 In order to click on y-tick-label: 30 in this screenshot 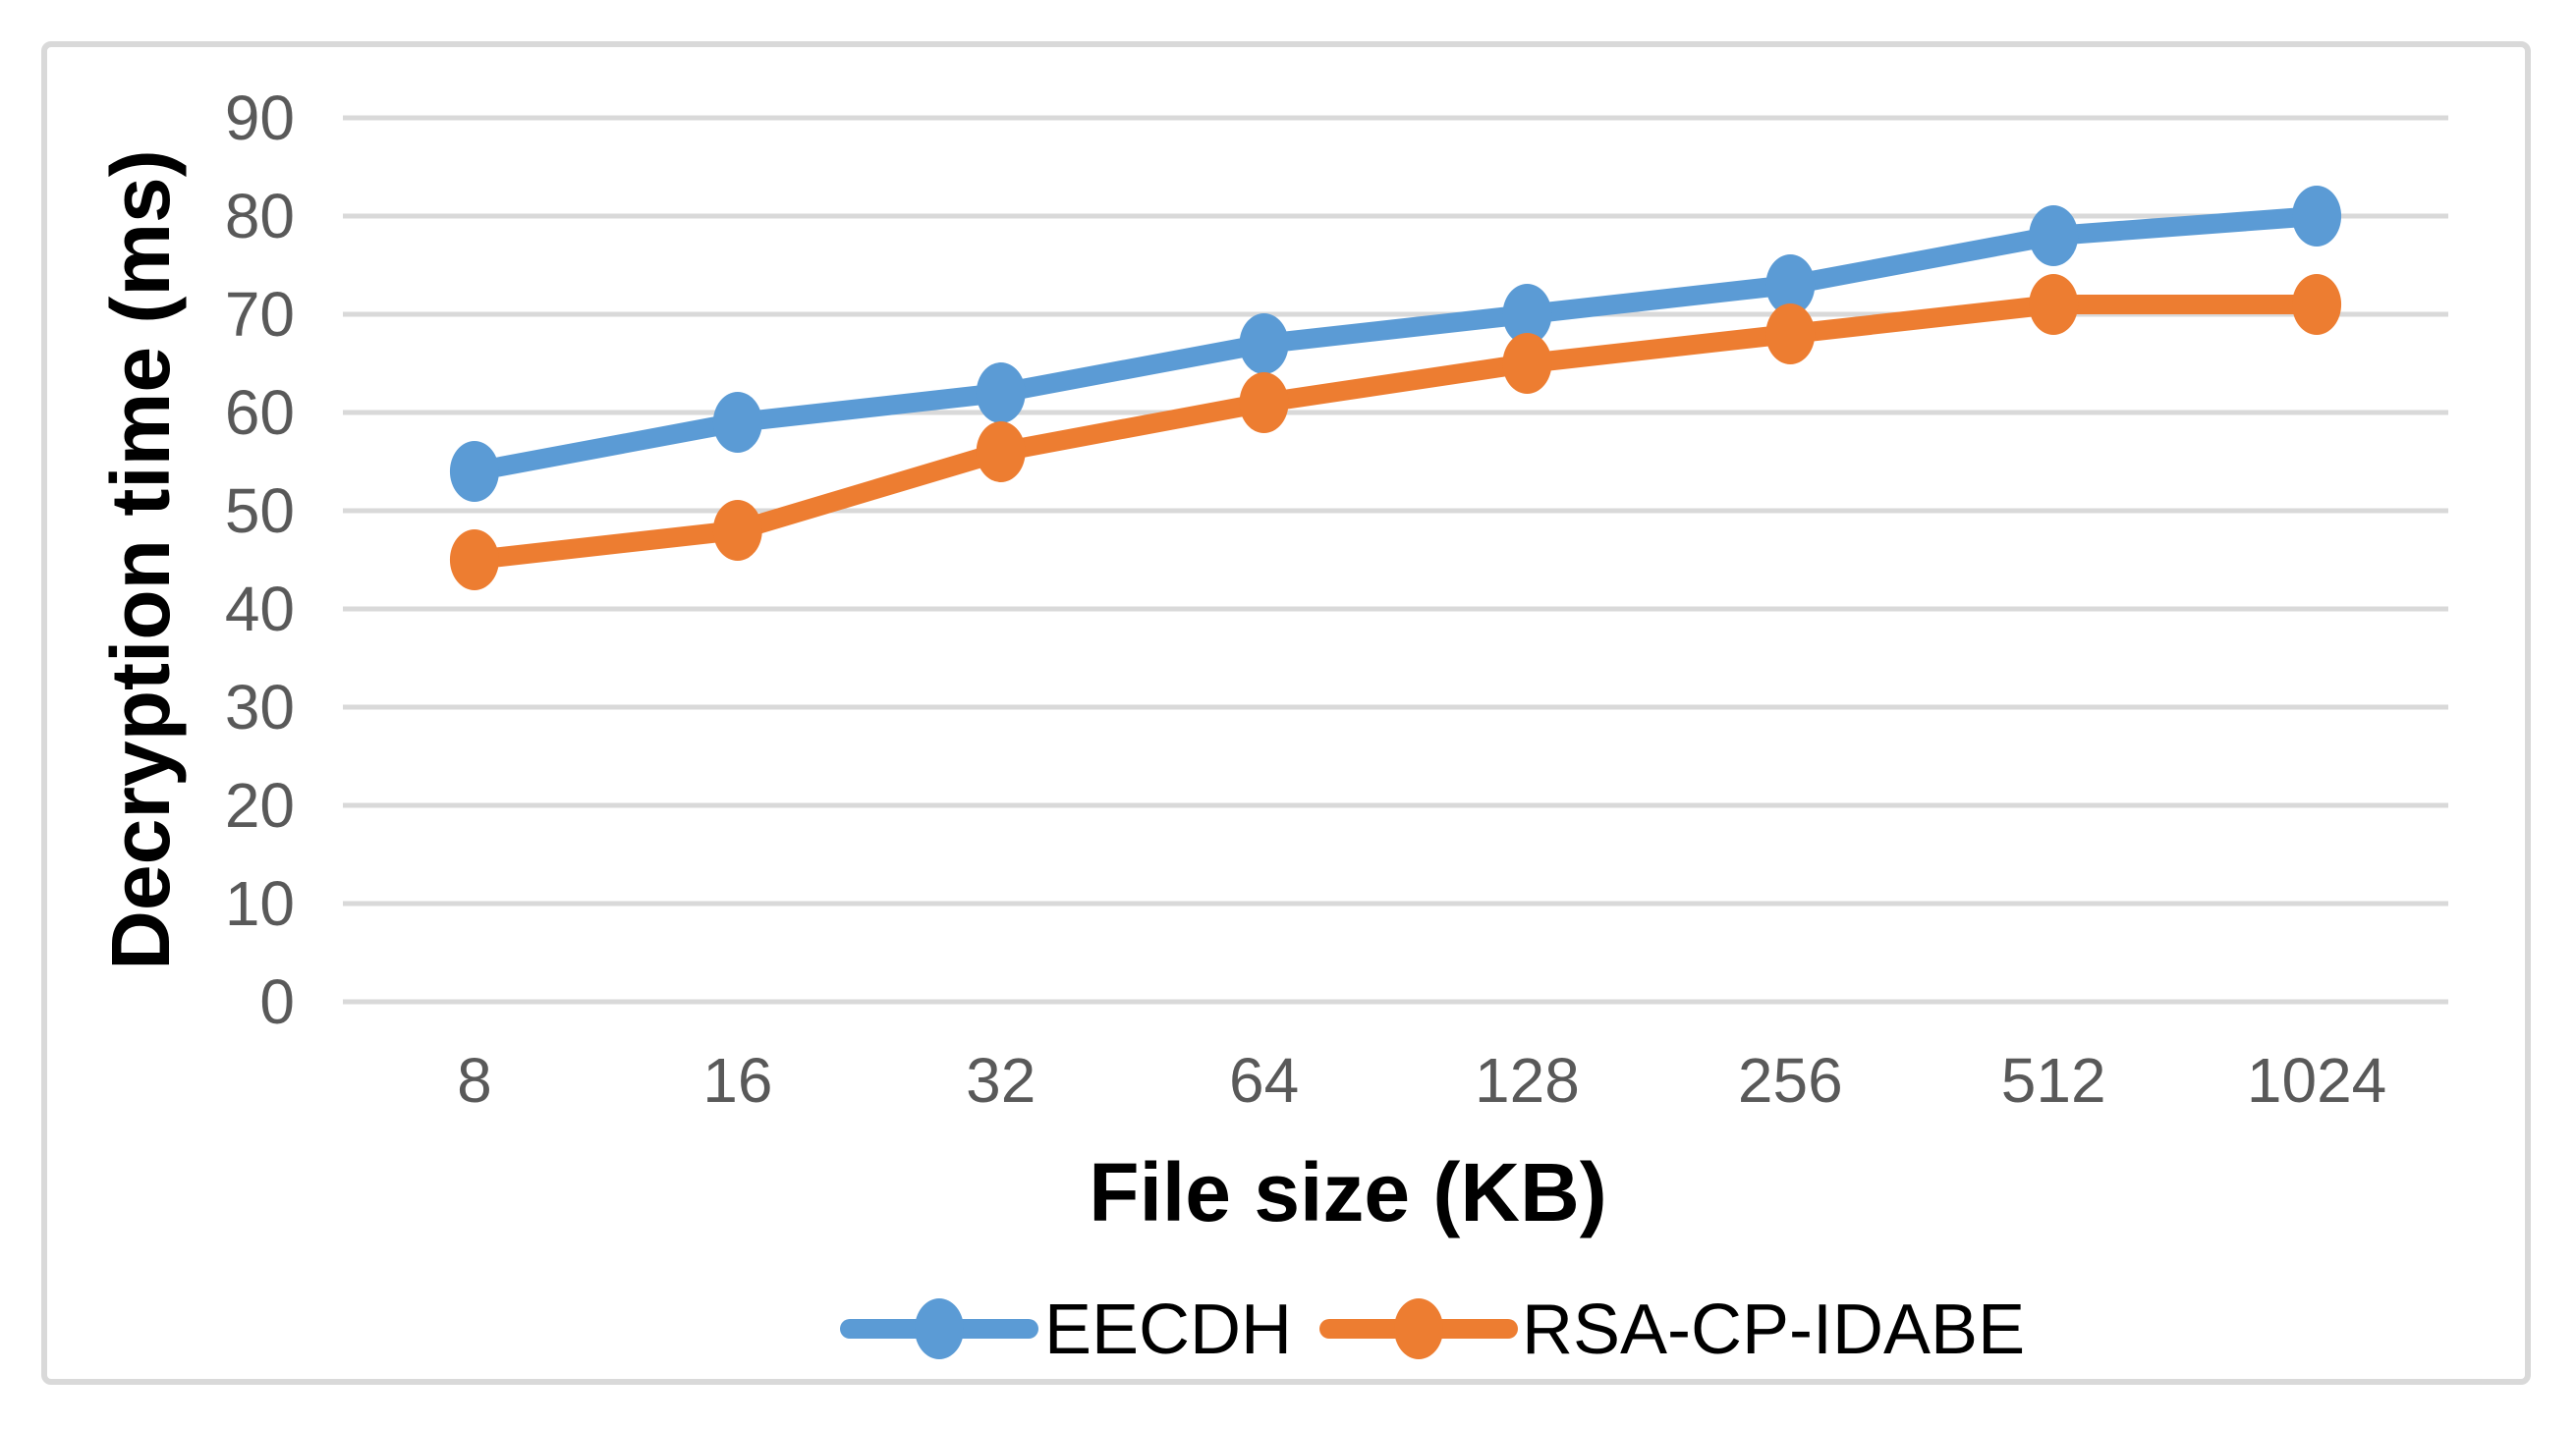, I will do `click(260, 707)`.